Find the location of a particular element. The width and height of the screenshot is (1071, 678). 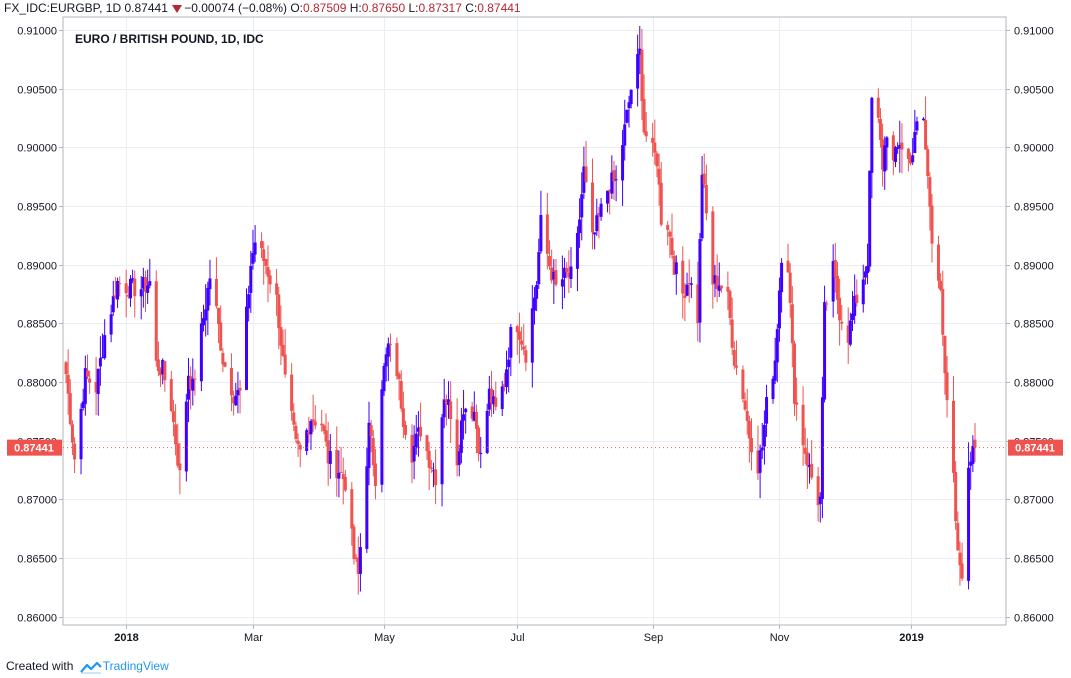

y-tick-label-left: 0.87000 is located at coordinates (37, 501).